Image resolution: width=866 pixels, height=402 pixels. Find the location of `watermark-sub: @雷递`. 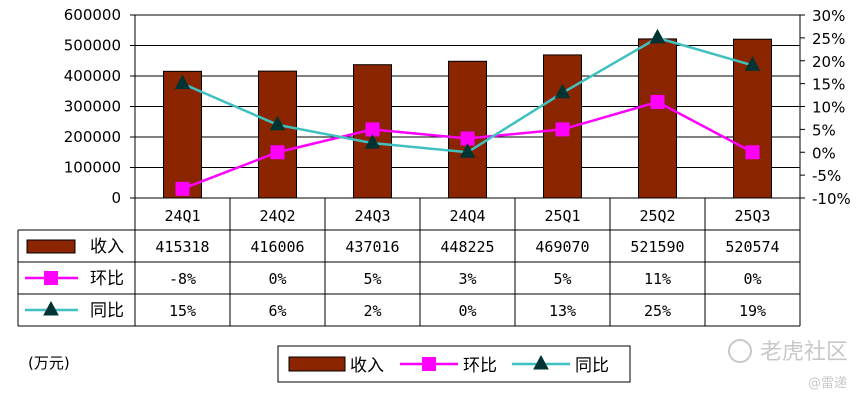

watermark-sub: @雷递 is located at coordinates (827, 383).